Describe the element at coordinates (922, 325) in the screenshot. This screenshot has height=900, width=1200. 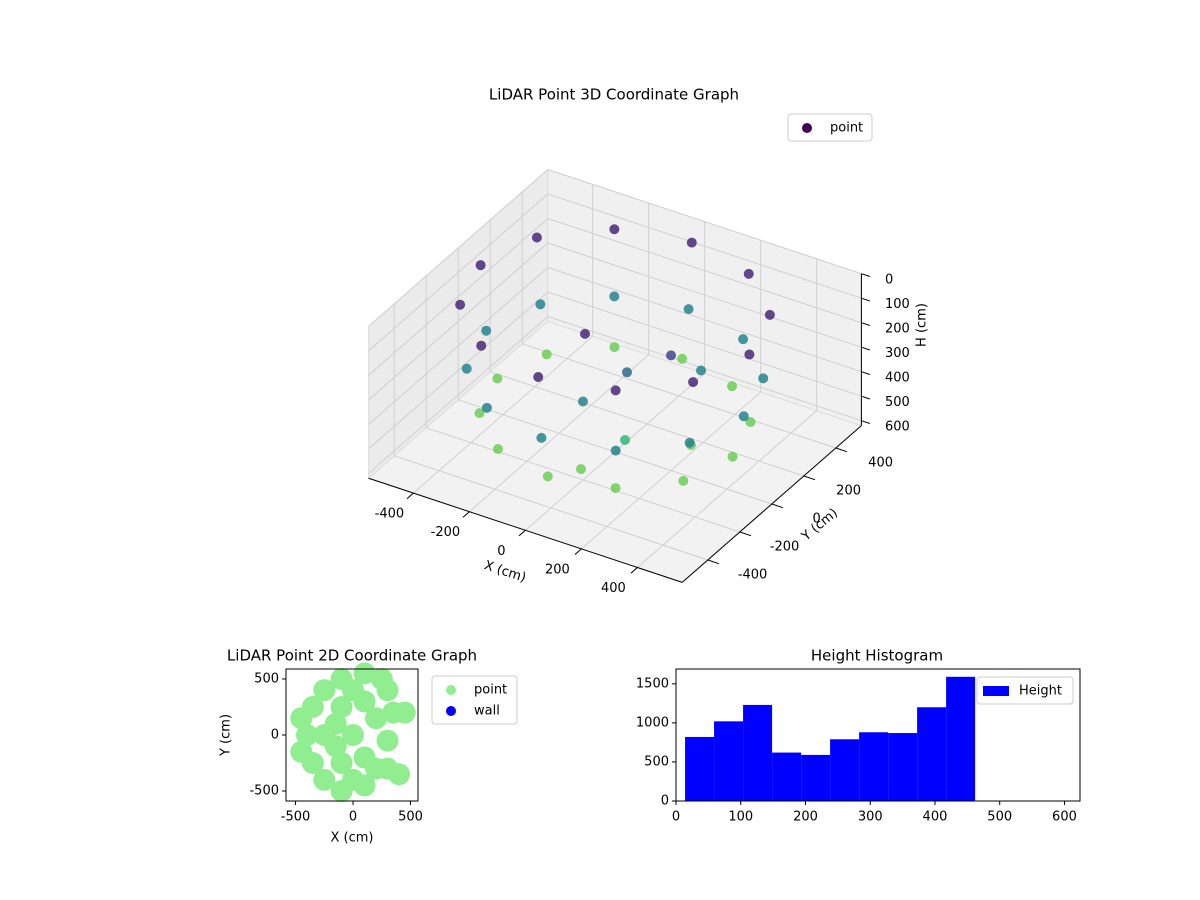
I see `z-axis-label: H (cm)` at that location.